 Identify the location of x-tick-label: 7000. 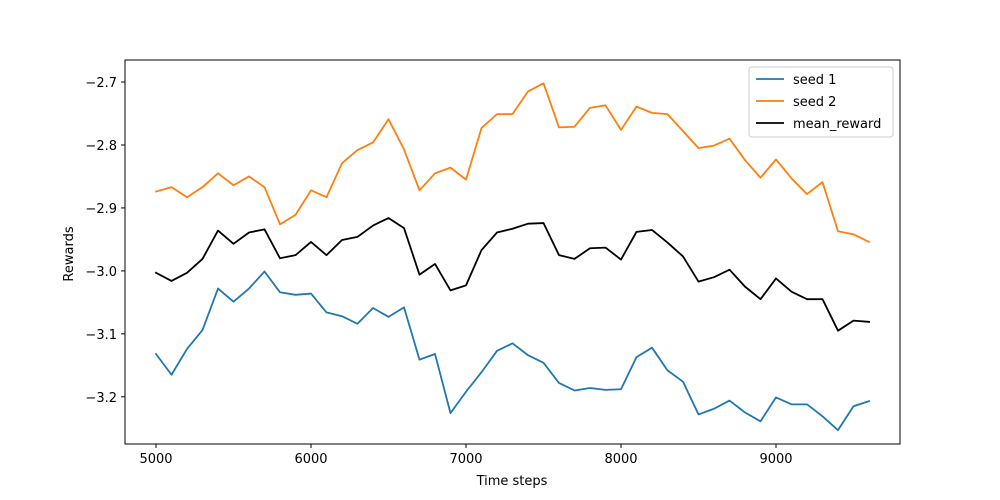
(465, 459).